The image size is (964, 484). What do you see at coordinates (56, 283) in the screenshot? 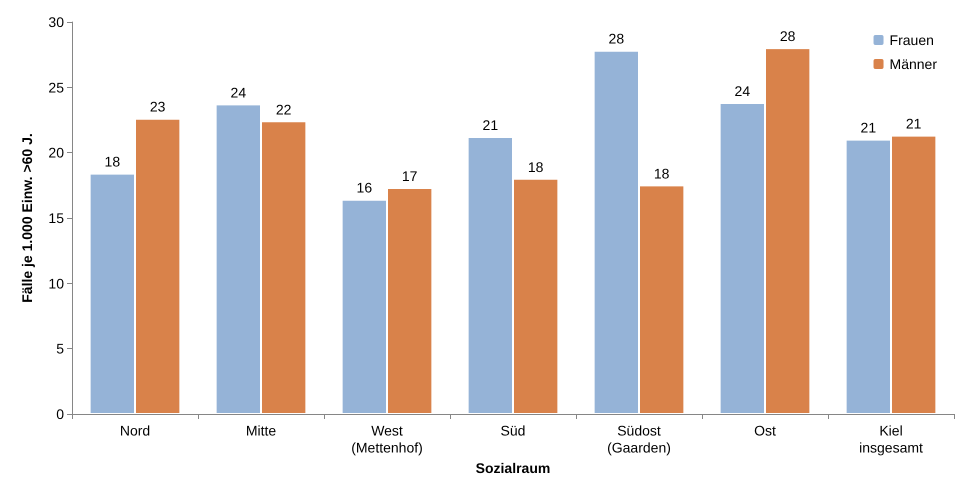
I see `y-tick-label: 10` at bounding box center [56, 283].